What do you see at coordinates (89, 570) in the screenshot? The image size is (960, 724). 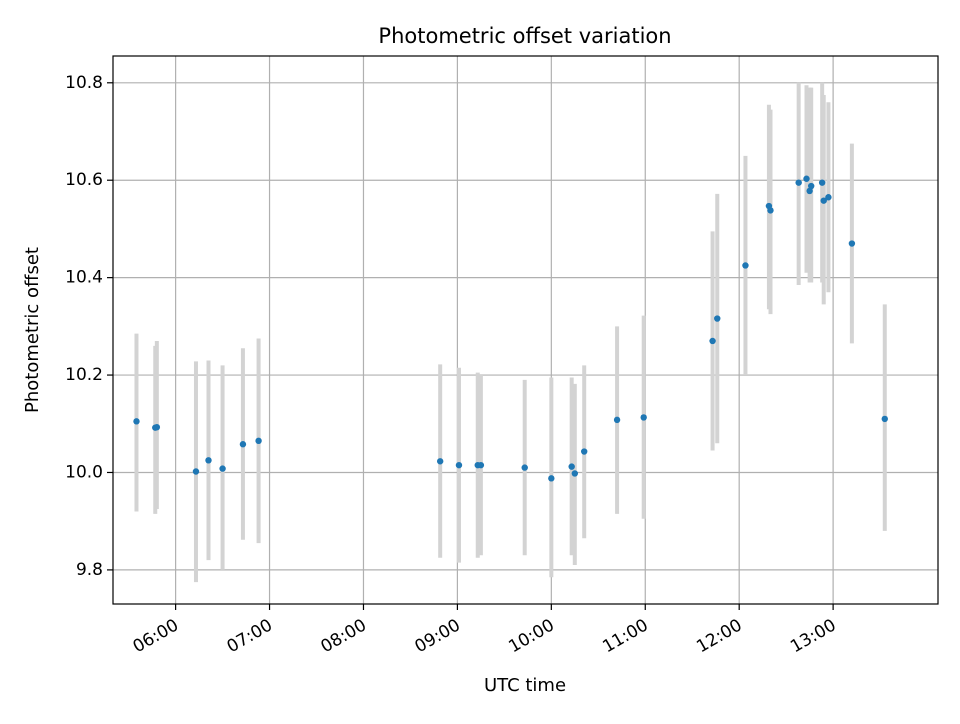 I see `y-tick-label: 9.8` at bounding box center [89, 570].